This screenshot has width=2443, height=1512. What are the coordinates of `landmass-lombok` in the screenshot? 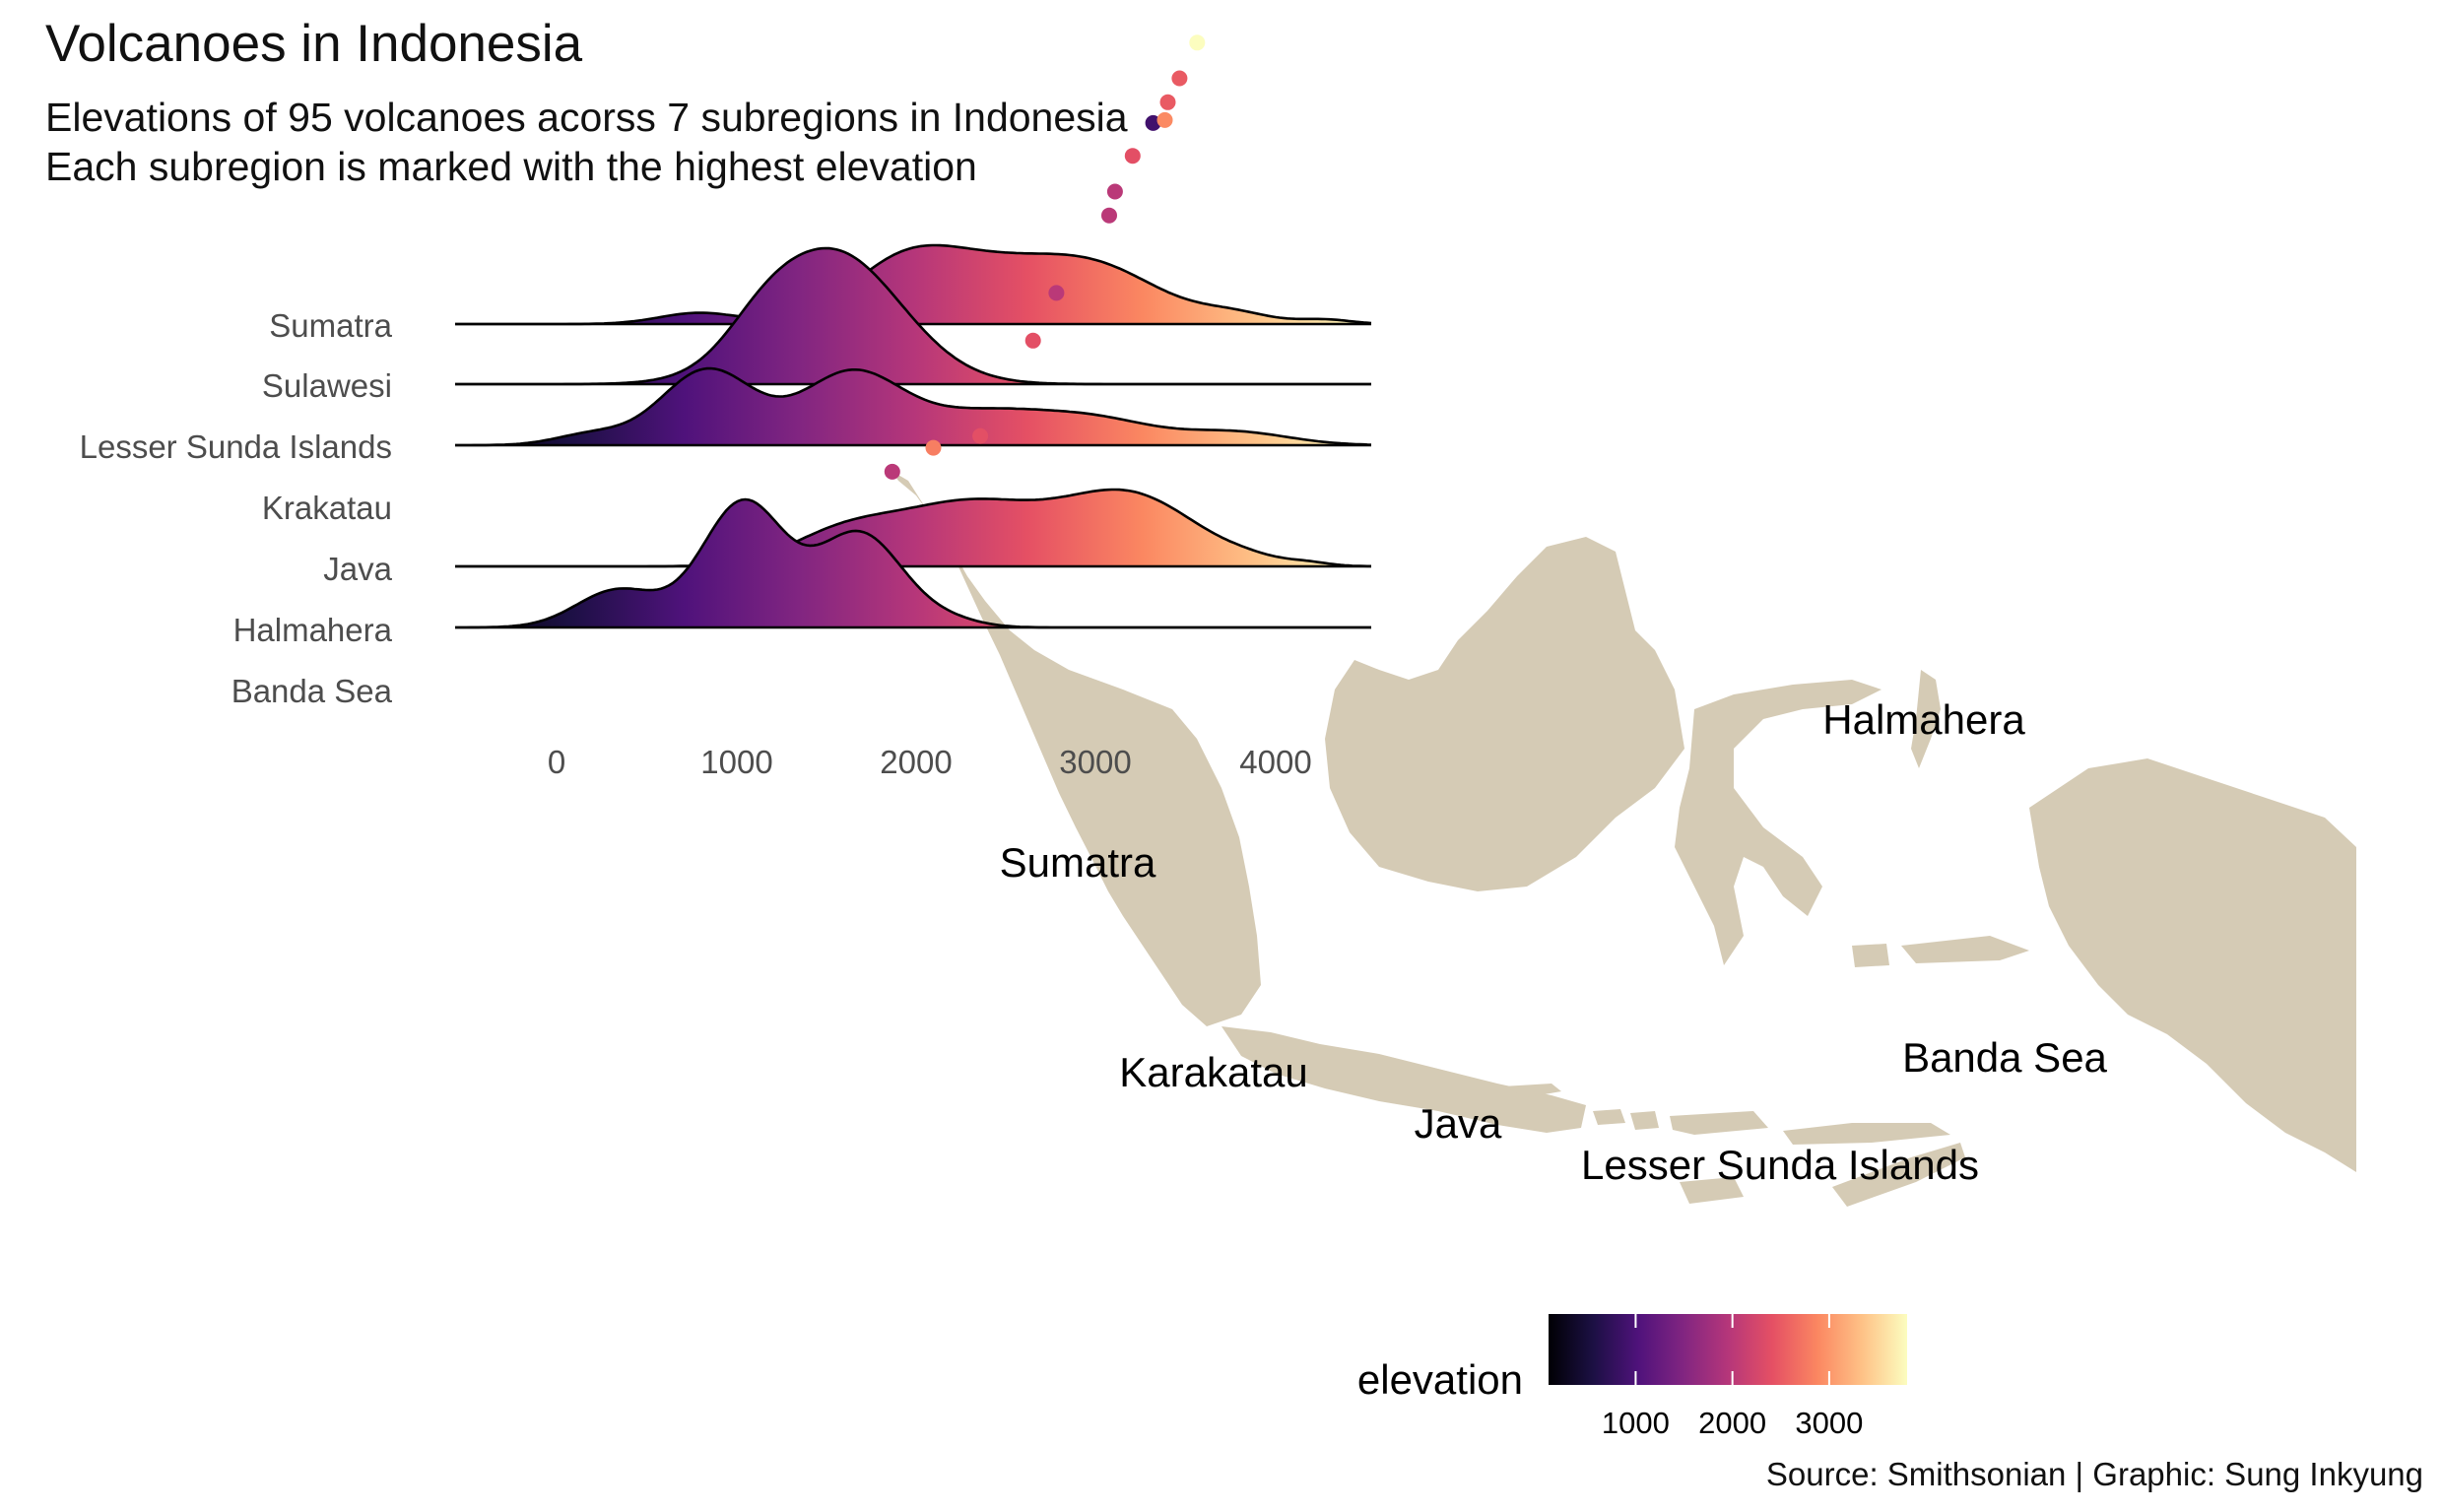 It's located at (1644, 1120).